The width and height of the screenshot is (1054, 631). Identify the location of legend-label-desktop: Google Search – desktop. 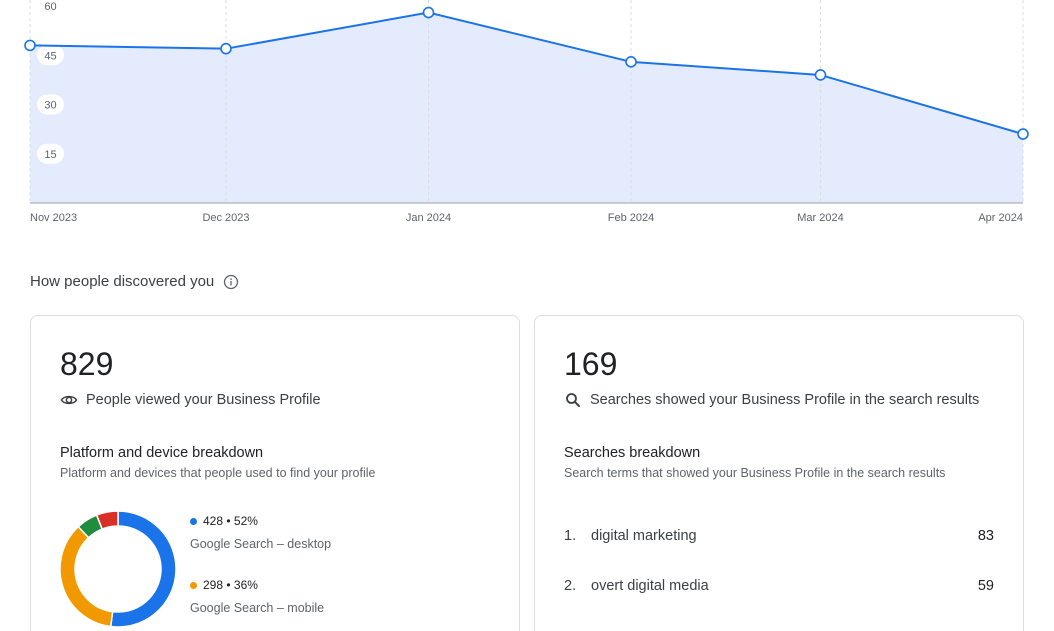
(261, 544).